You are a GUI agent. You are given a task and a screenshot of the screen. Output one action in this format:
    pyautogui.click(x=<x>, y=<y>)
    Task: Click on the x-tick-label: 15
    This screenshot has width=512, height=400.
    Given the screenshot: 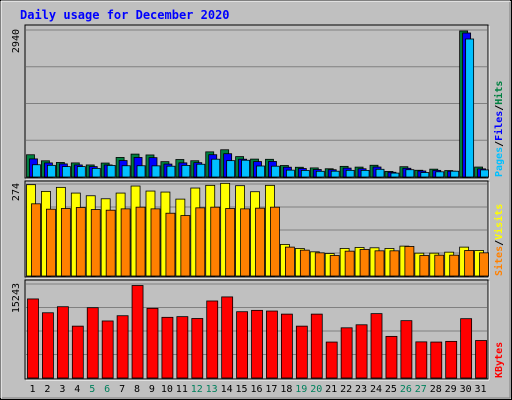 What is the action you would take?
    pyautogui.click(x=242, y=389)
    